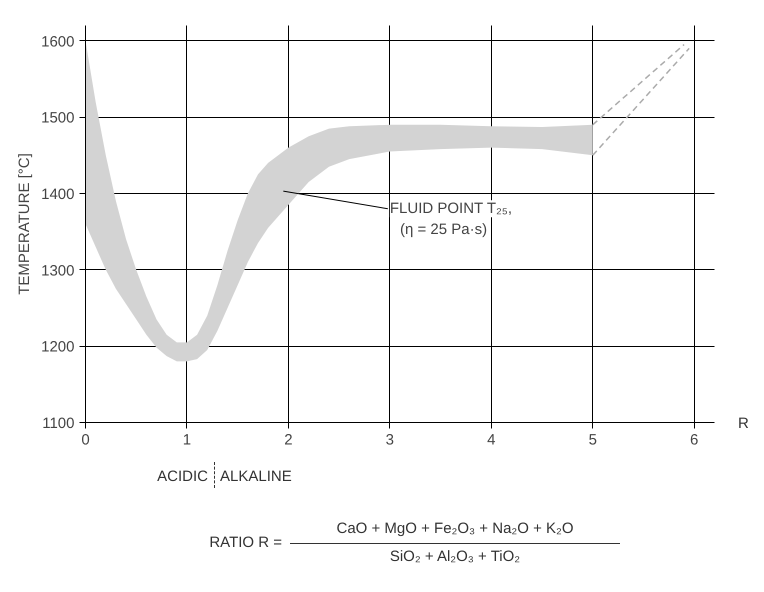  Describe the element at coordinates (592, 440) in the screenshot. I see `x-tick-label: 5` at that location.